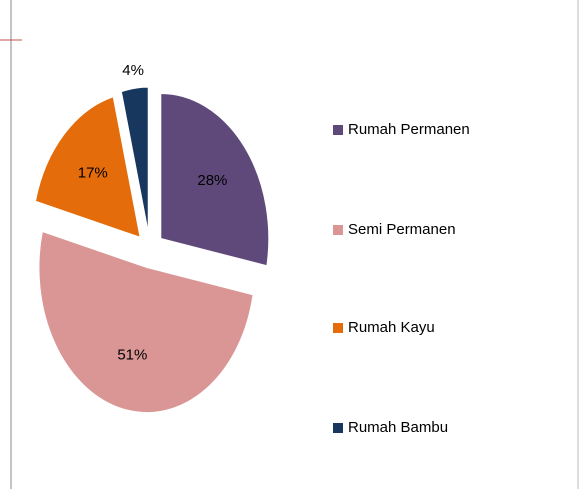  I want to click on legend-label: Rumah Bambu, so click(398, 427).